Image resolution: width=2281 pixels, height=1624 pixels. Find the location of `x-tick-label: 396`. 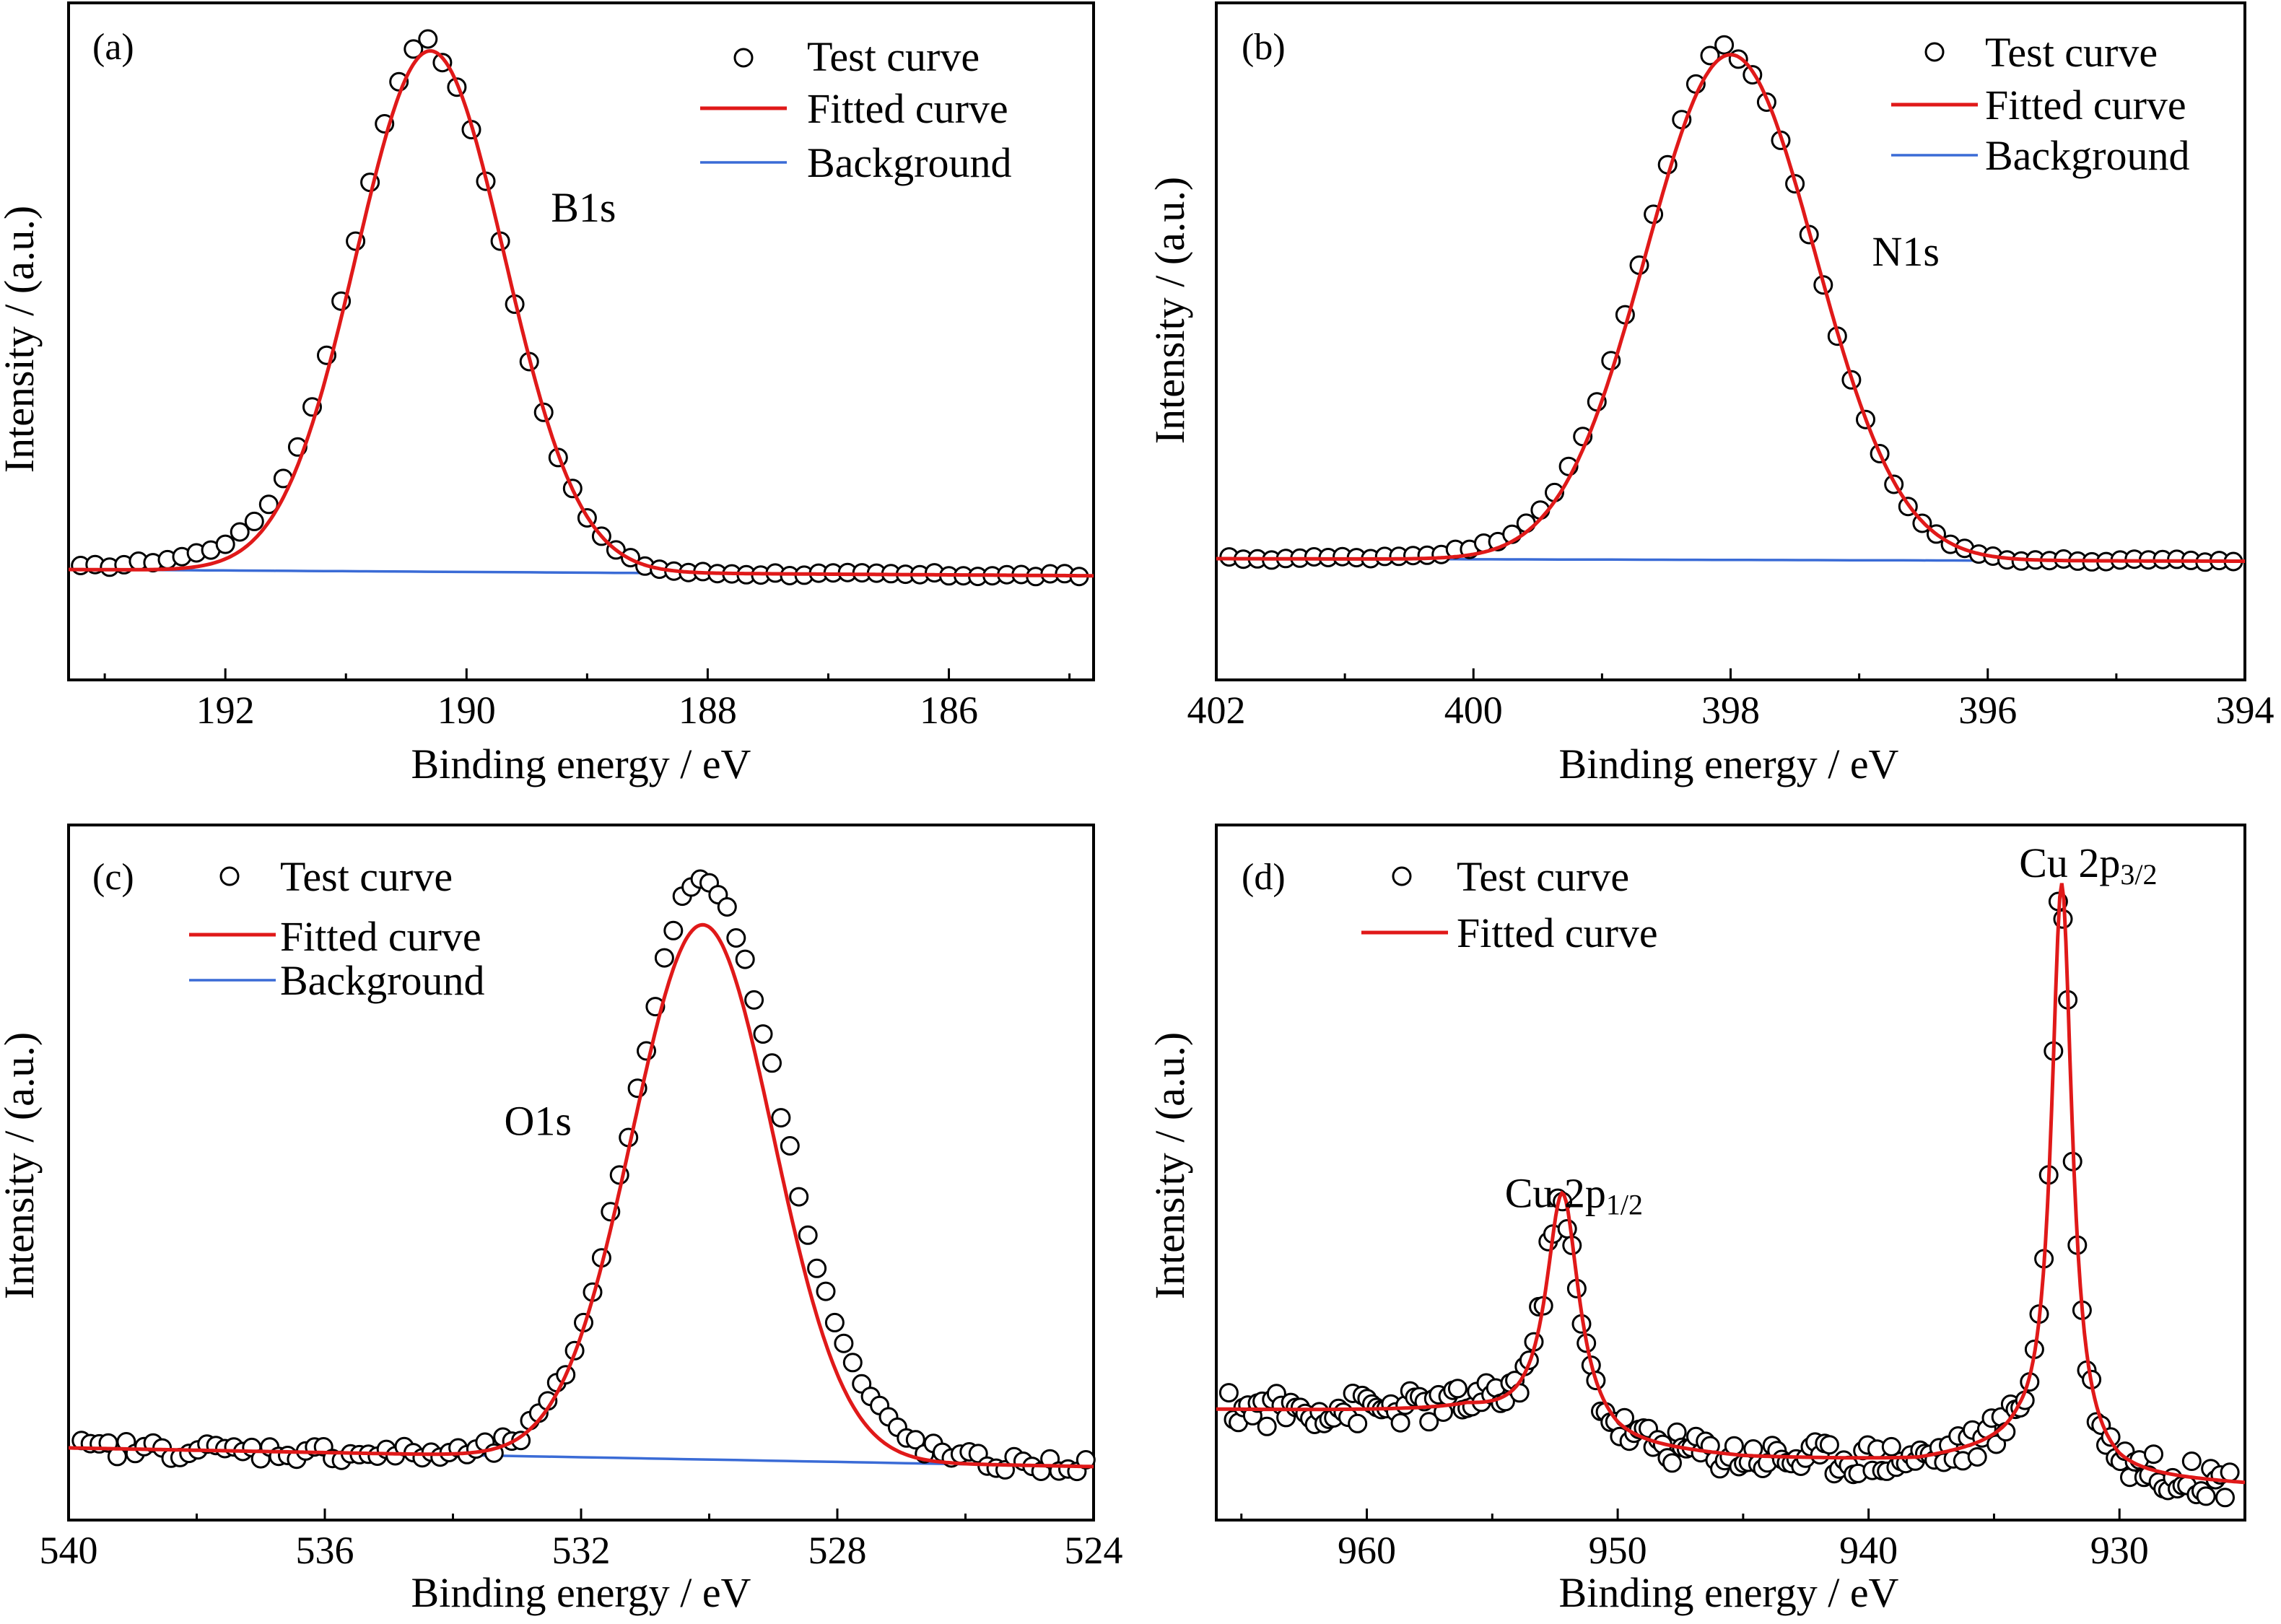

x-tick-label: 396 is located at coordinates (1987, 710).